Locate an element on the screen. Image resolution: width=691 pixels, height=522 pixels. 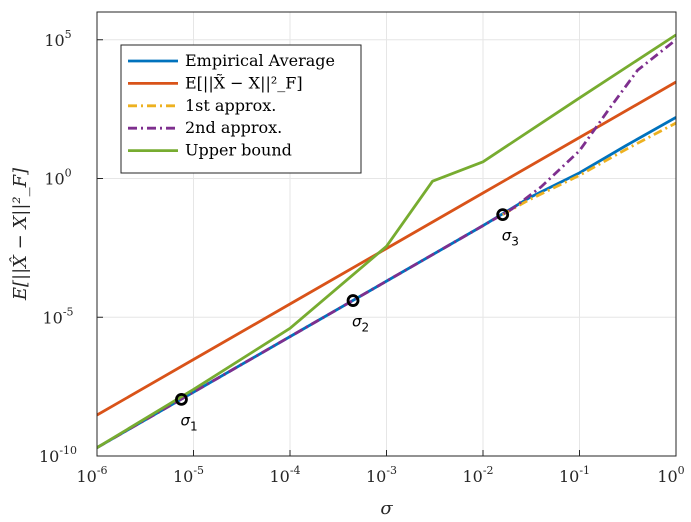
x-tick-label: 10⁻¹ is located at coordinates (574, 475).